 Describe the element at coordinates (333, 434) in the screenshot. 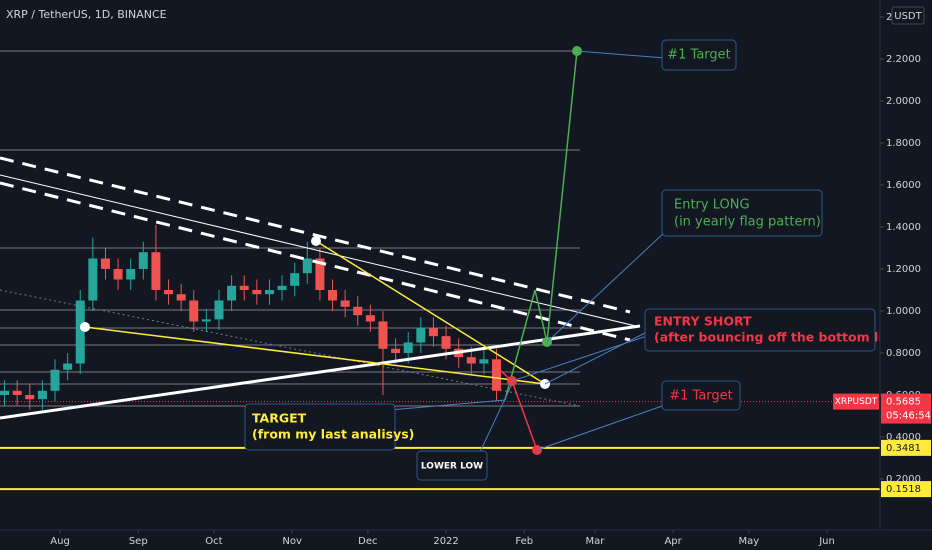

I see `callout-text: (from my last analisys)` at that location.